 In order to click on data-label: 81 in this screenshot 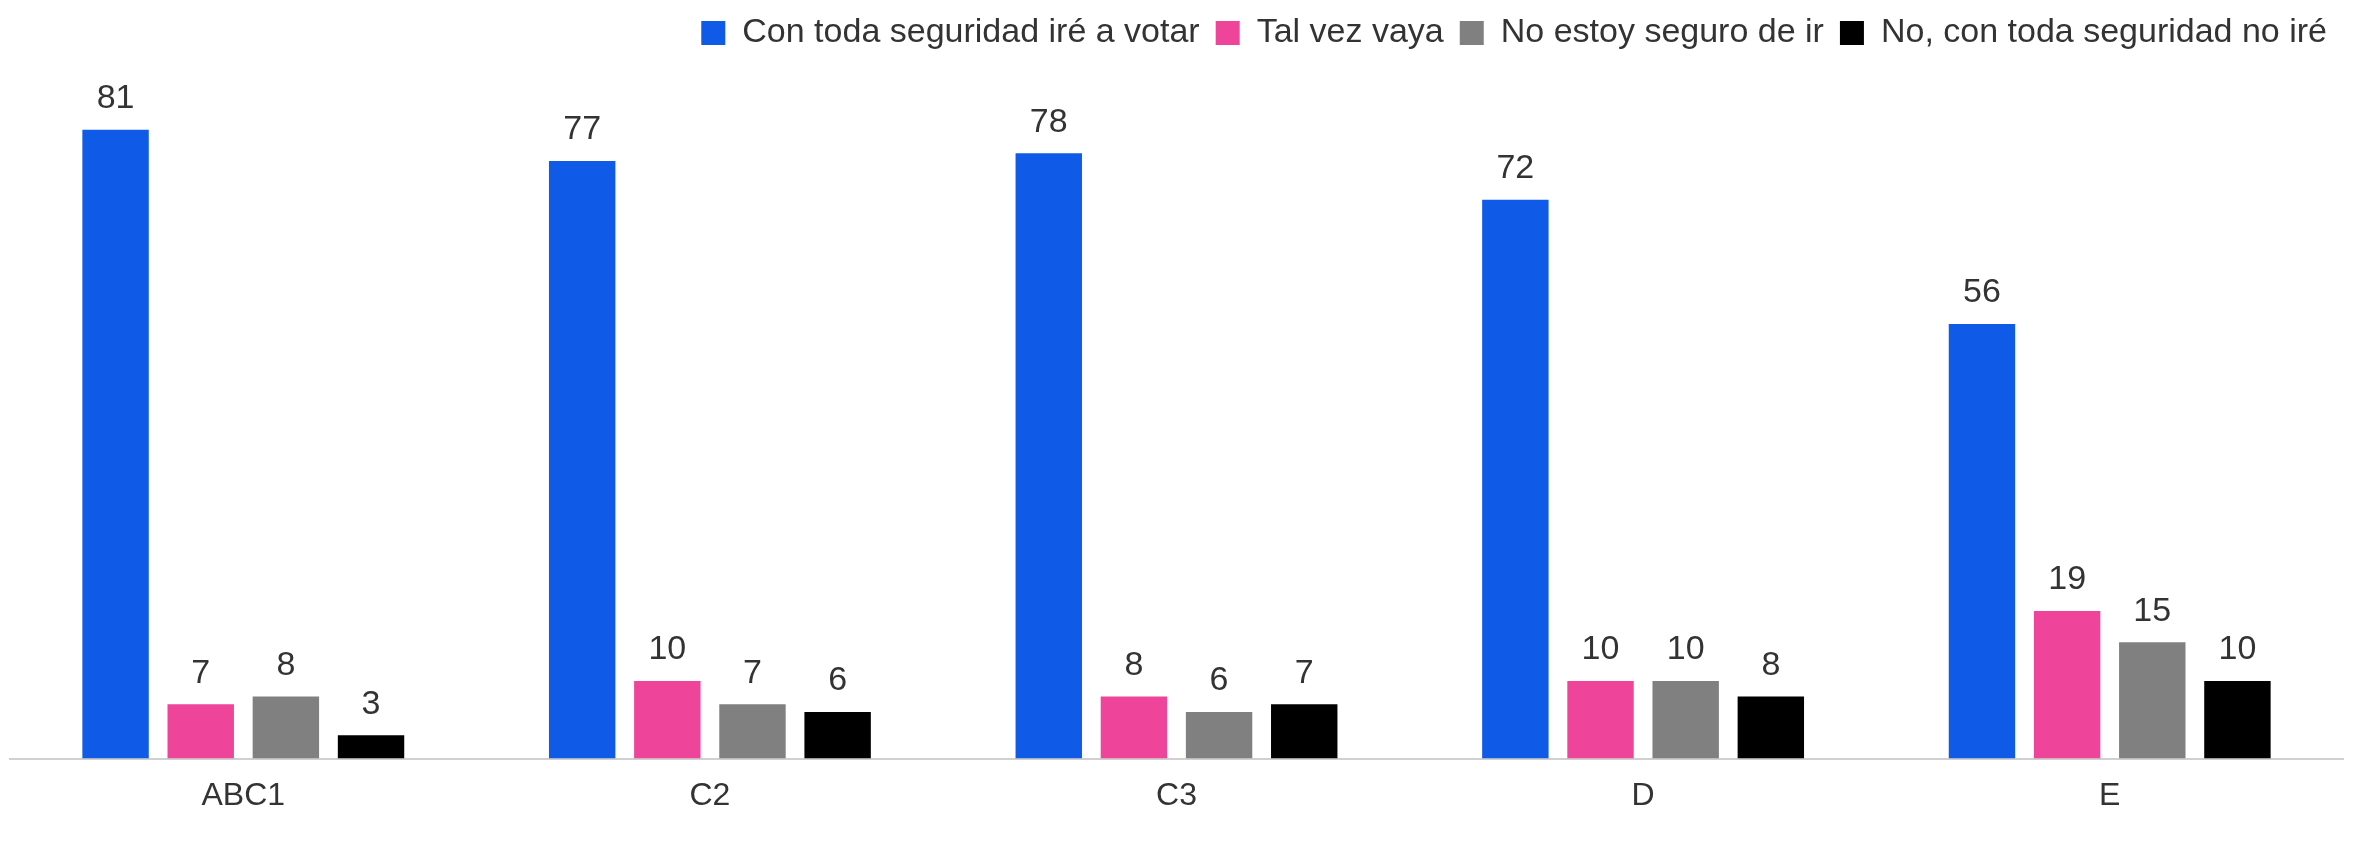, I will do `click(115, 96)`.